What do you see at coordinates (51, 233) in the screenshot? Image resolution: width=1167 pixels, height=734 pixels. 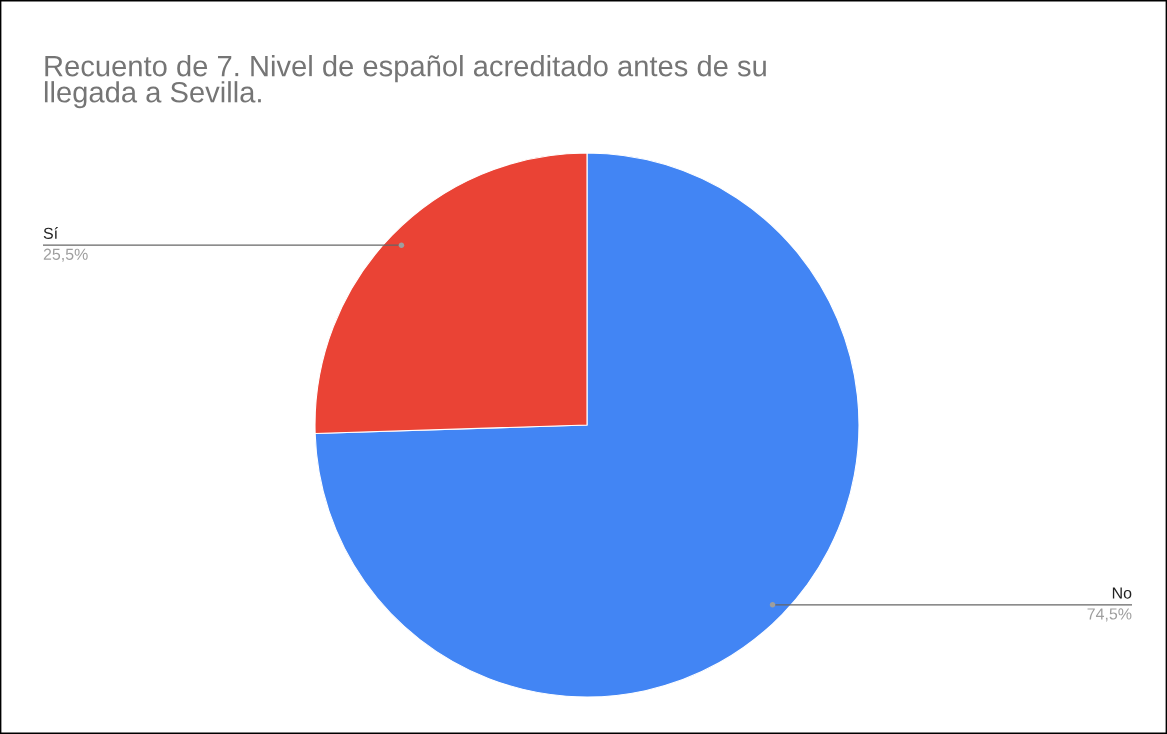 I see `slice-label: Sí` at bounding box center [51, 233].